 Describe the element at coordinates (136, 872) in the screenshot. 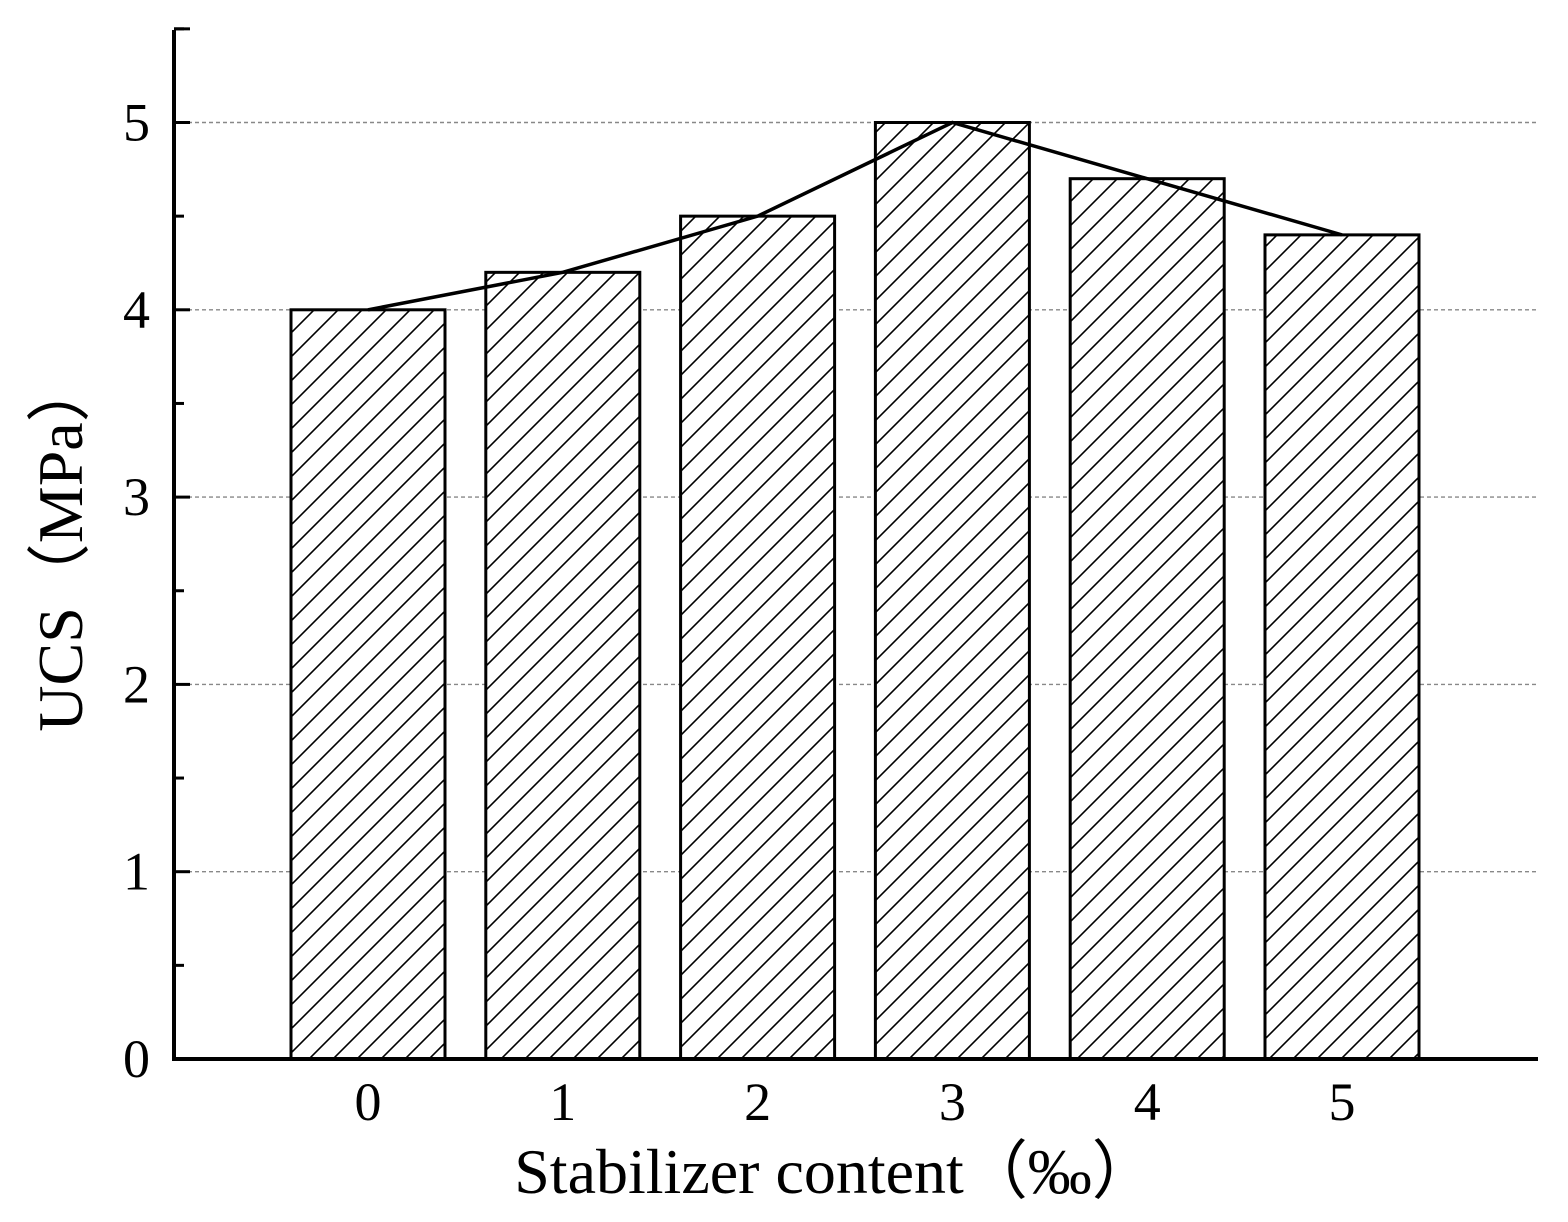

I see `y-tick-label: 1` at that location.